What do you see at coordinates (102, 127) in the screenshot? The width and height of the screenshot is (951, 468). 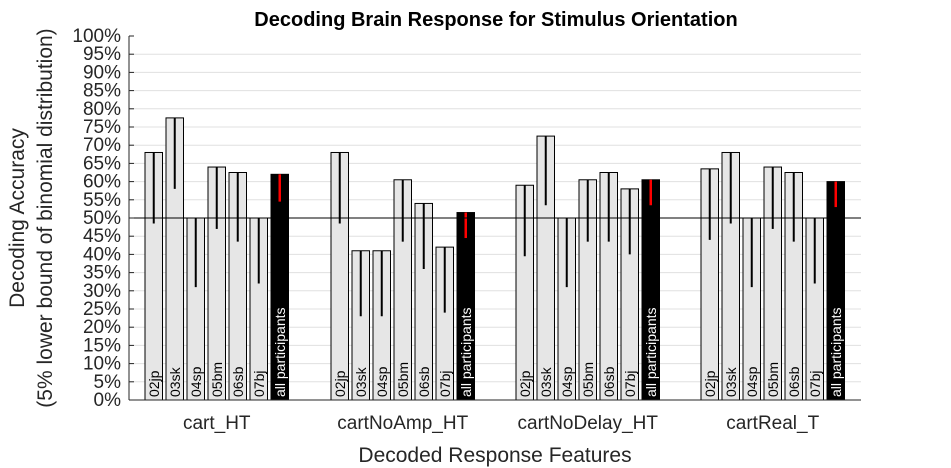 I see `y-tick-label: 75%` at bounding box center [102, 127].